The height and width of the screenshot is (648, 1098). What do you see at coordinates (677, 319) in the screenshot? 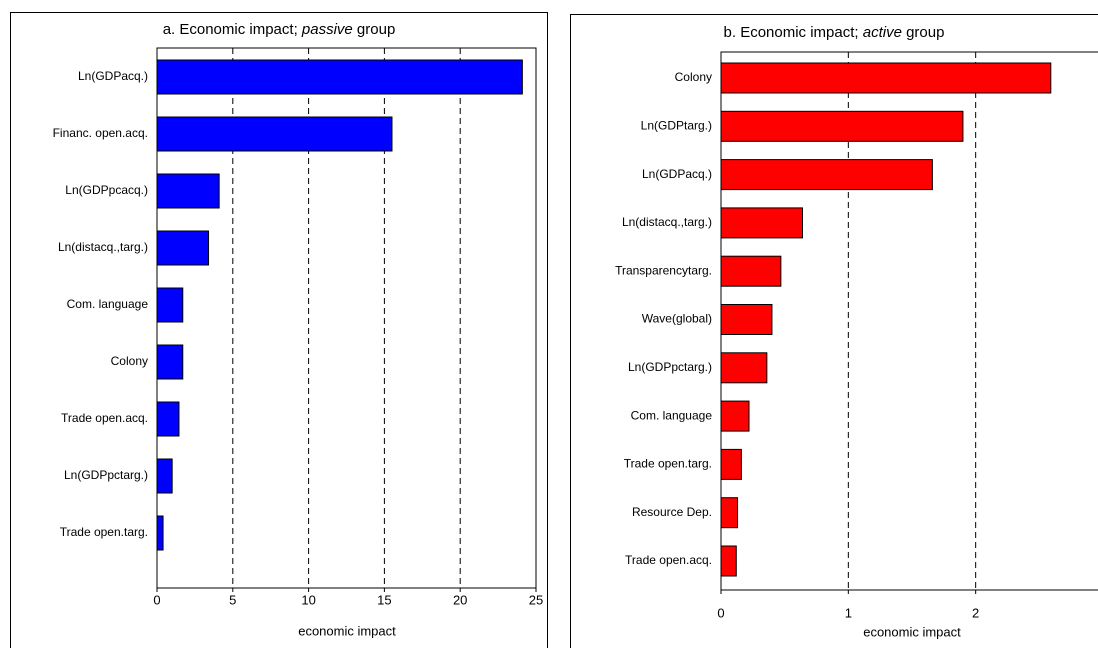
I see `y-tick-label: Wave(global)` at bounding box center [677, 319].